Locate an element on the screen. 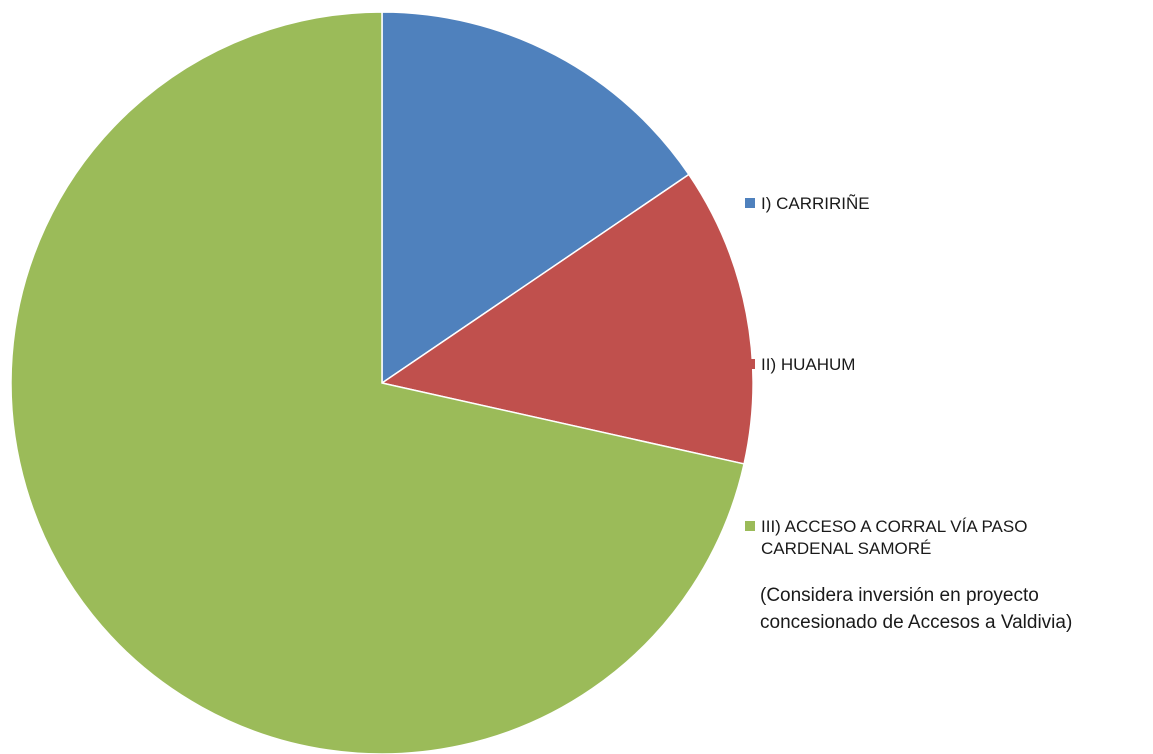 This screenshot has height=754, width=1153. pie-slice-carririne is located at coordinates (535, 198).